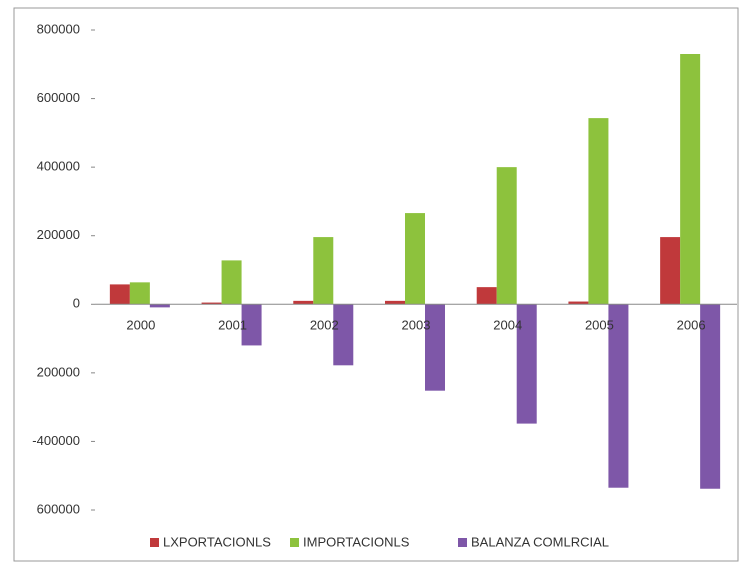  Describe the element at coordinates (416, 325) in the screenshot. I see `x-tick-label: 2003` at that location.